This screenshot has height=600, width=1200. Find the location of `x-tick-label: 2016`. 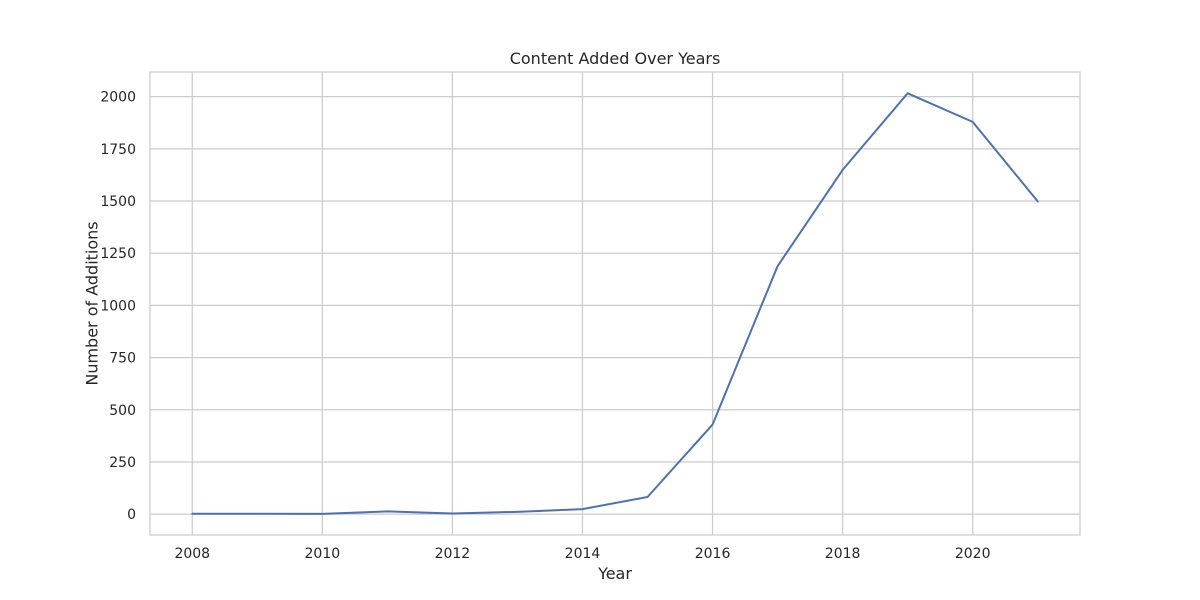

x-tick-label: 2016 is located at coordinates (713, 554).